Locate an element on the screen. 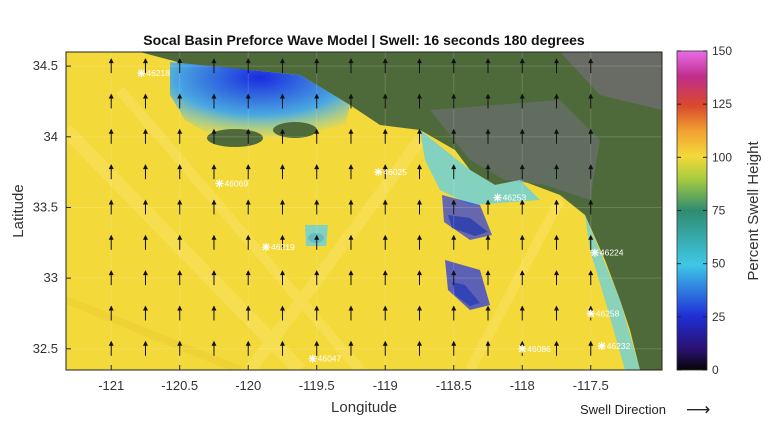 The width and height of the screenshot is (778, 437). buoy-label: 46069 is located at coordinates (236, 183).